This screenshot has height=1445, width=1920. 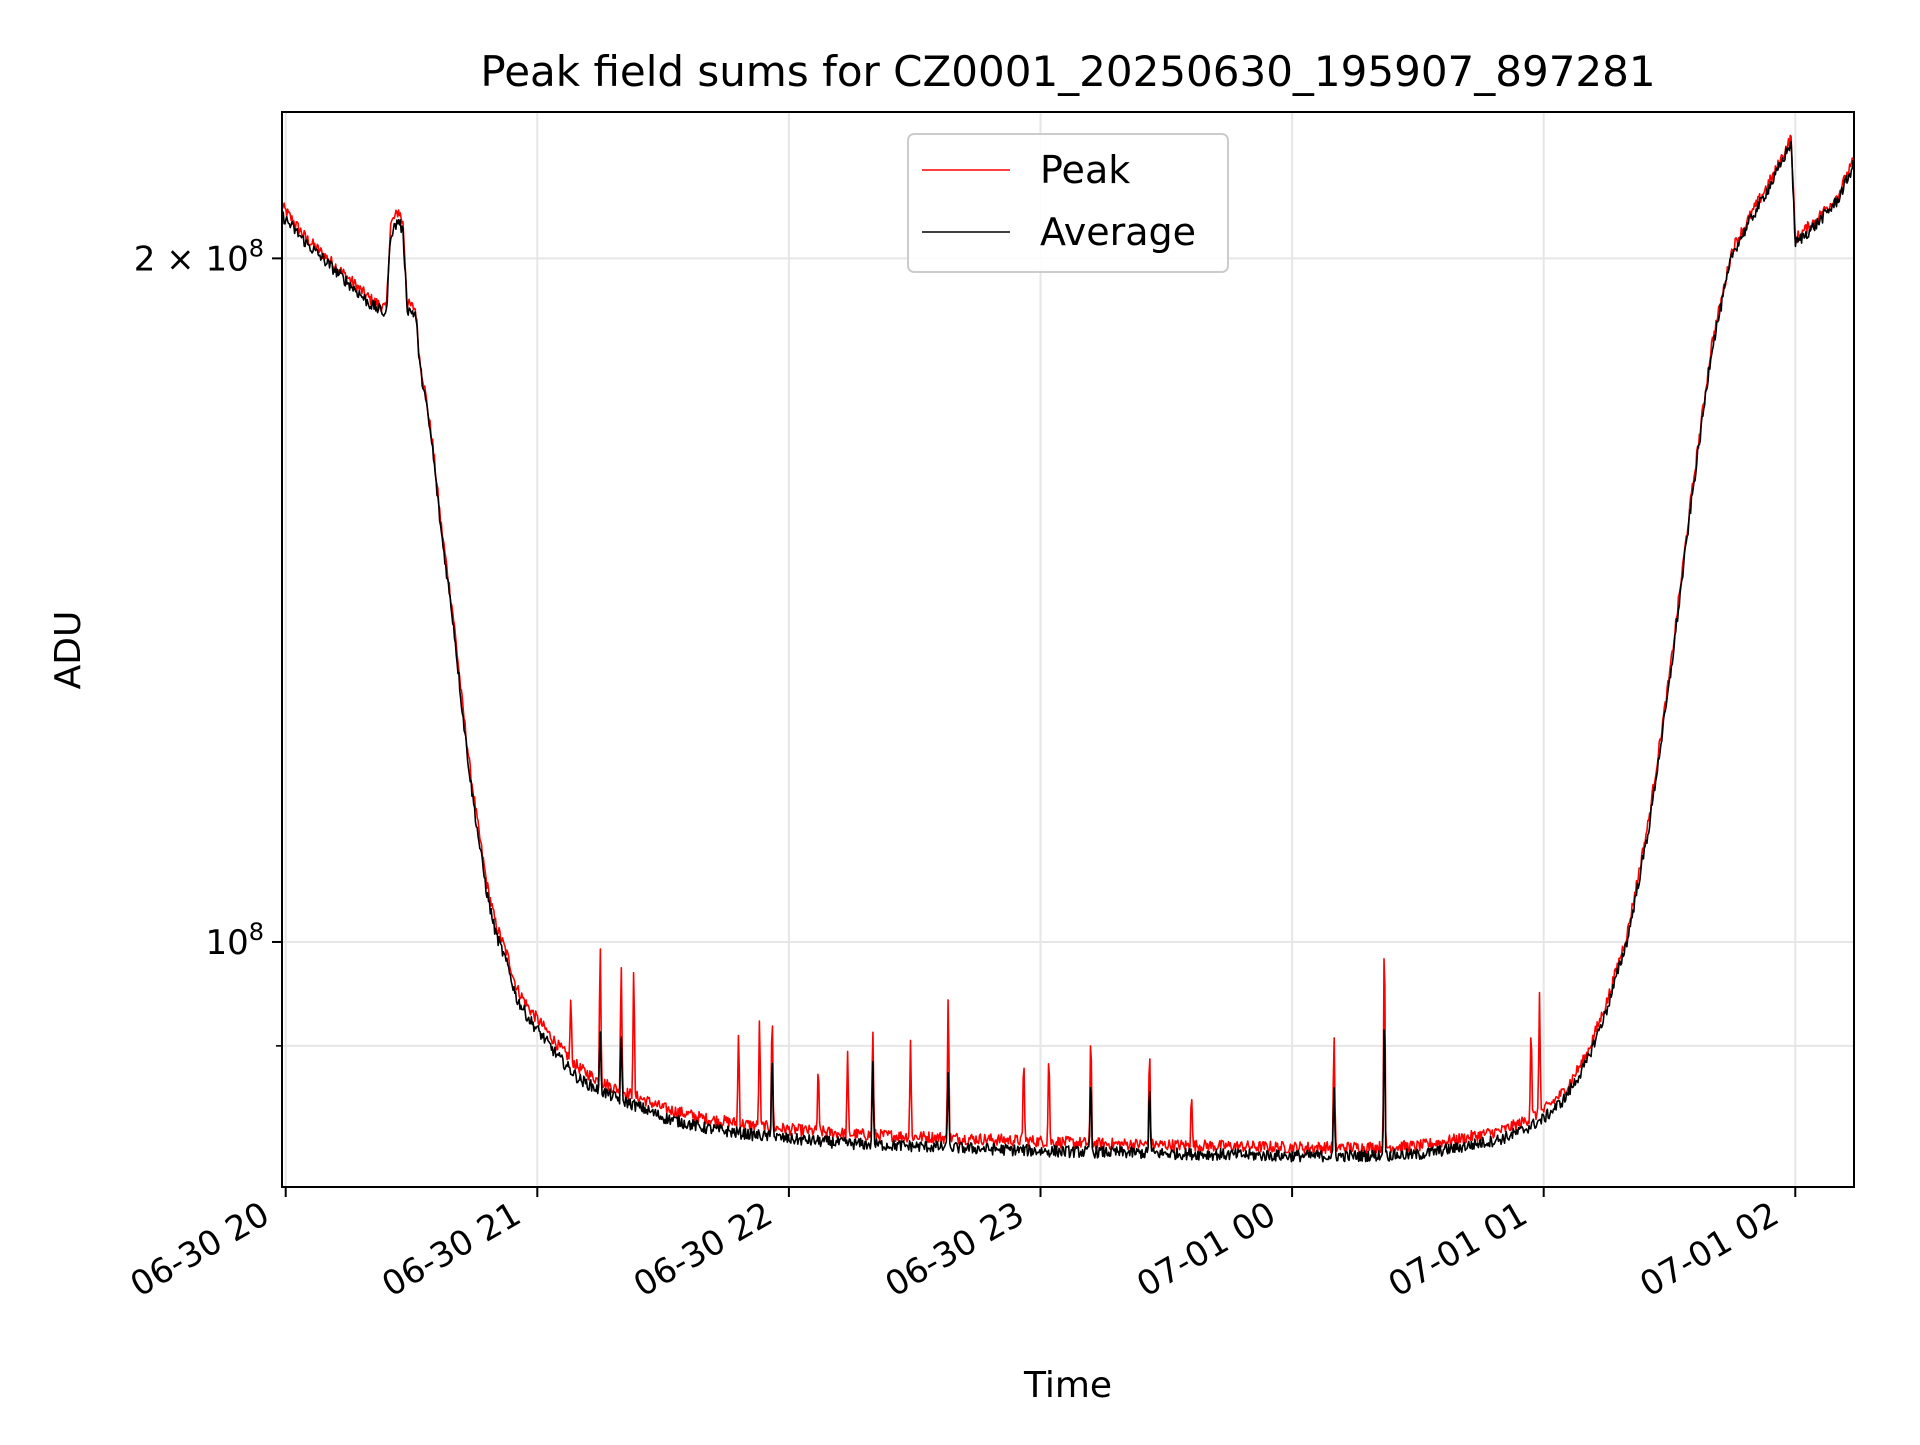 I want to click on legend: Peak Average, so click(x=1068, y=203).